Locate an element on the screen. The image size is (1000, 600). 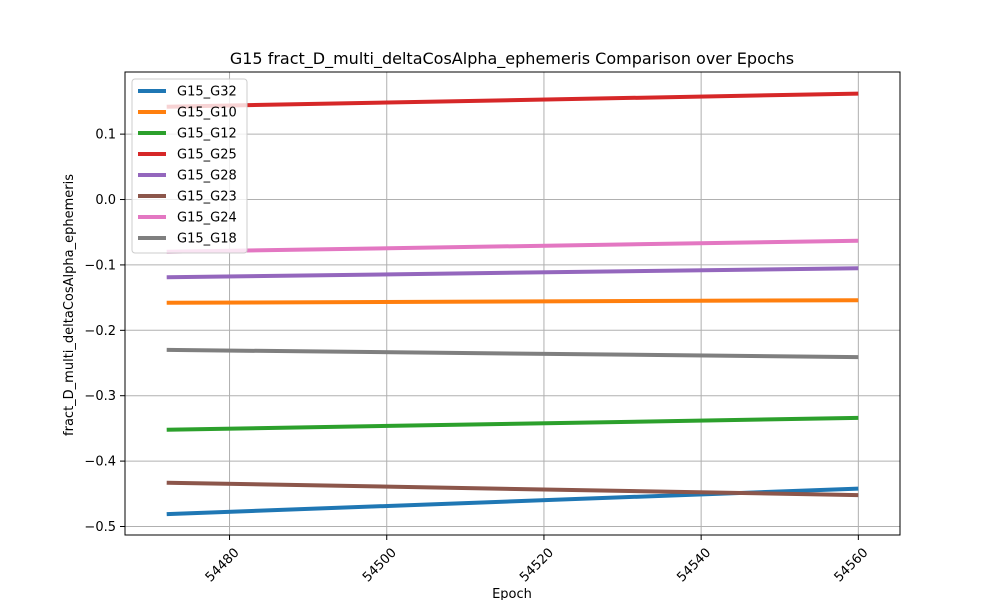
x-tick-label: 54520 is located at coordinates (537, 565).